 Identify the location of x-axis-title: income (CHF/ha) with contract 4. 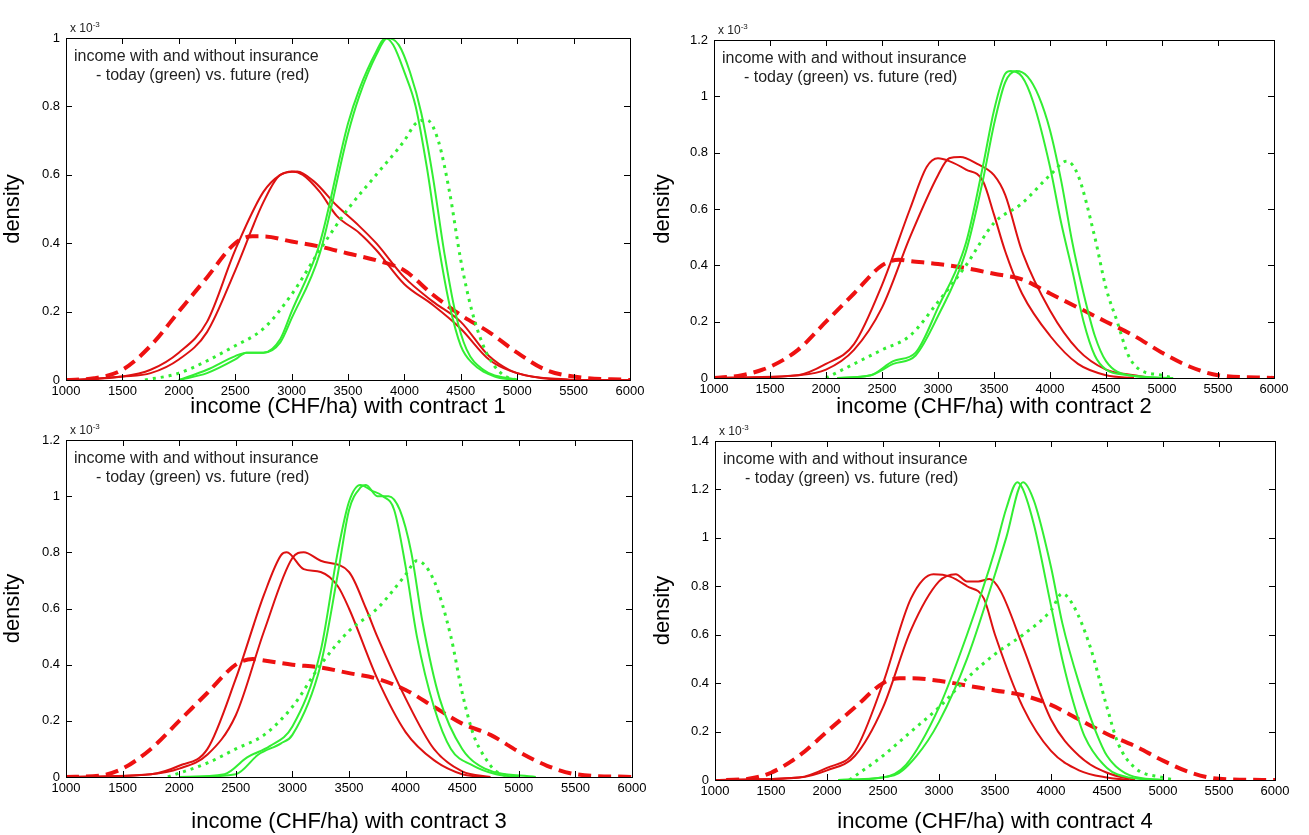
(995, 820).